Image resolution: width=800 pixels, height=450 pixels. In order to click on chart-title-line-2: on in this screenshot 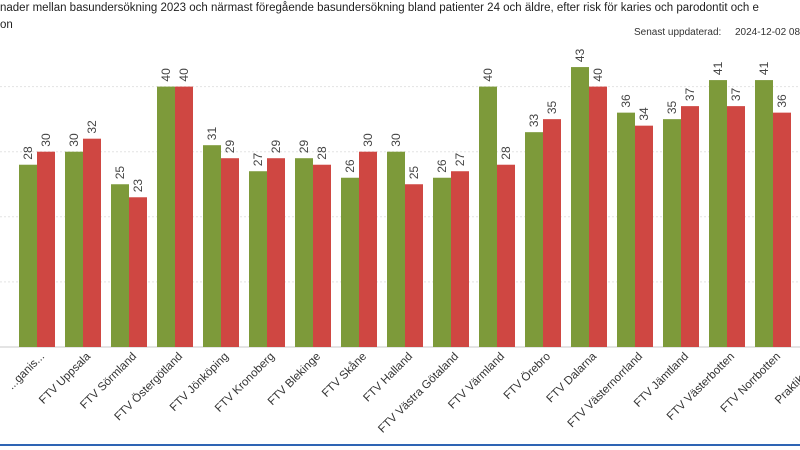, I will do `click(6, 25)`.